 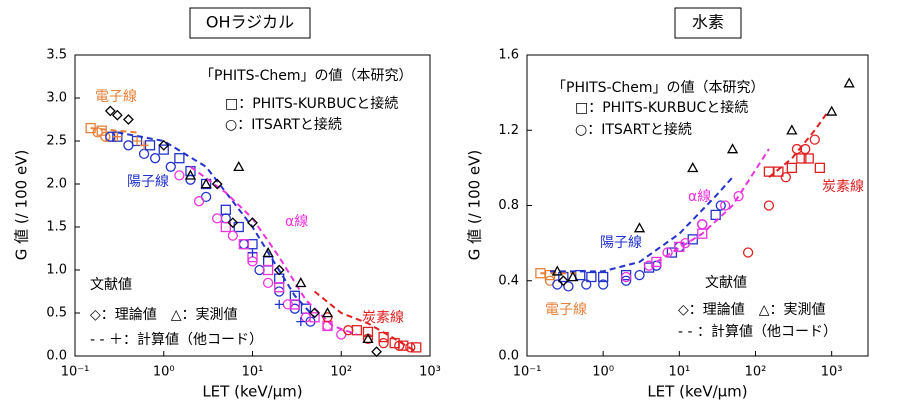 What do you see at coordinates (56, 356) in the screenshot?
I see `y-tick-label: 0.0` at bounding box center [56, 356].